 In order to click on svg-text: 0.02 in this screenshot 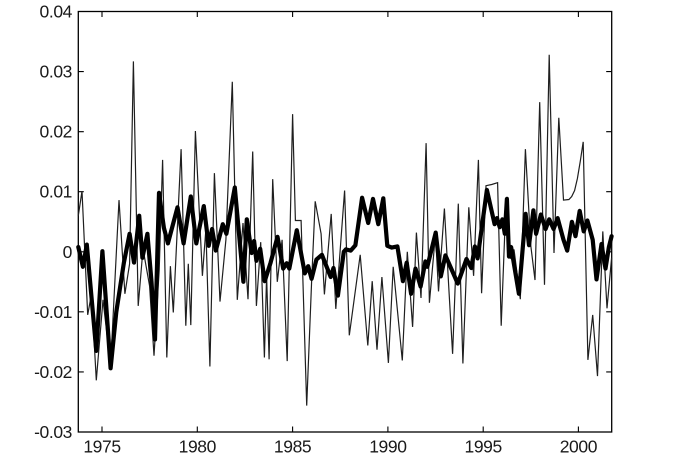, I will do `click(56, 132)`.